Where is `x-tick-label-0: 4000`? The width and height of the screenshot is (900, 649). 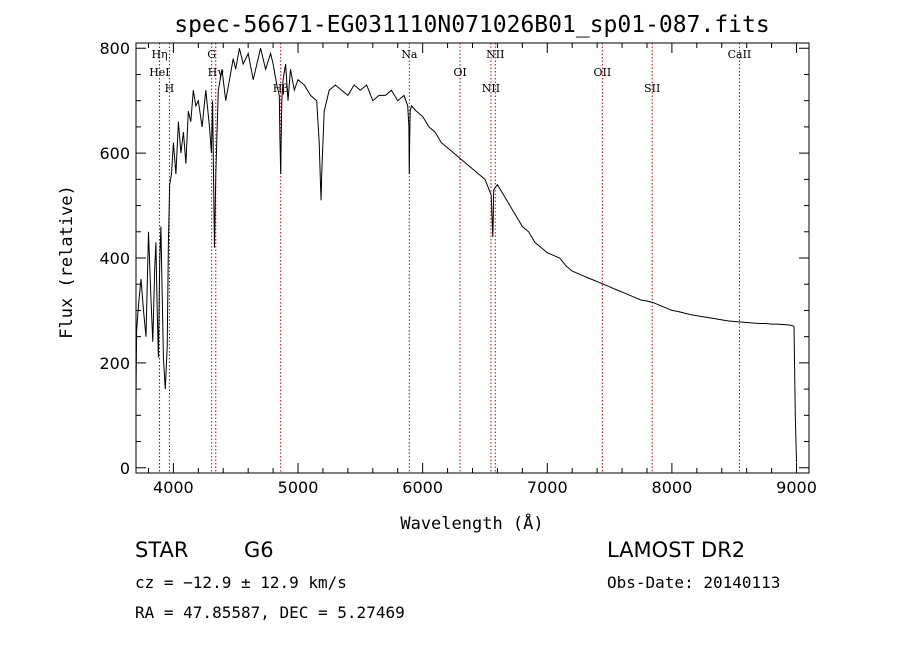
x-tick-label-0: 4000 is located at coordinates (173, 487).